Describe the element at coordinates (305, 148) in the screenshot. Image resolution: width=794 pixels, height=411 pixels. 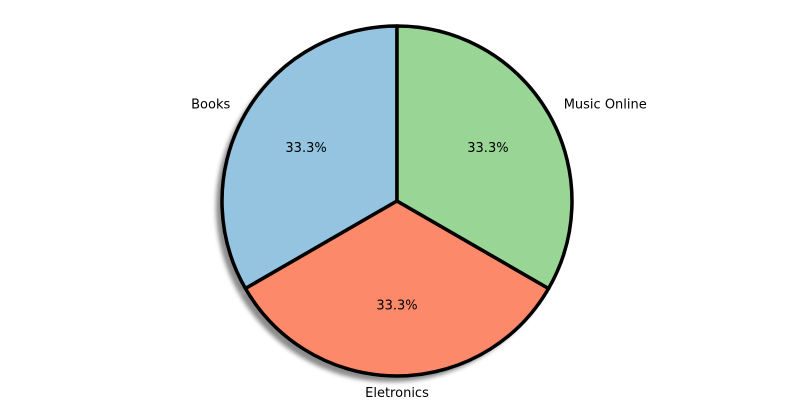
I see `percent-label-books: 33.3%` at that location.